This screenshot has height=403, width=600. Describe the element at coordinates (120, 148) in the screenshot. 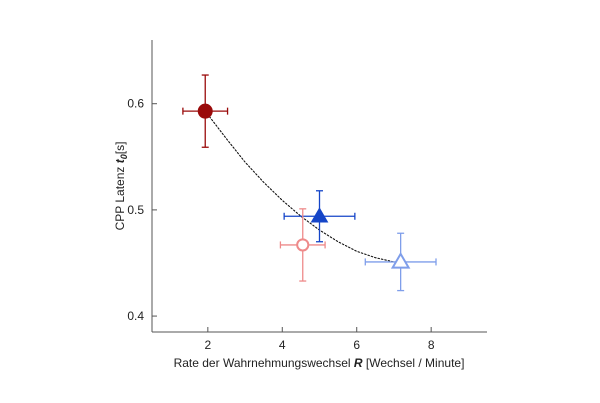

I see `y-axis-unit: [s]` at that location.